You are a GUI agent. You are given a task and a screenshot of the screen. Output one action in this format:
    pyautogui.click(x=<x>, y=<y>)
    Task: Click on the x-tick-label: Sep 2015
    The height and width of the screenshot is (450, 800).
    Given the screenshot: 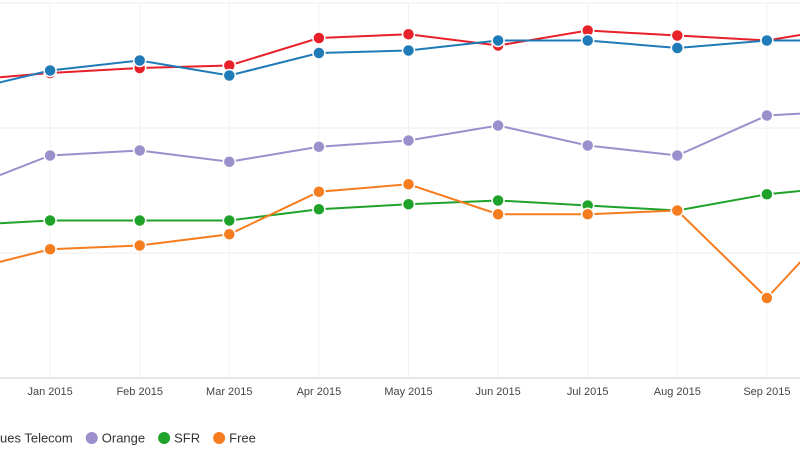 What is the action you would take?
    pyautogui.click(x=766, y=392)
    